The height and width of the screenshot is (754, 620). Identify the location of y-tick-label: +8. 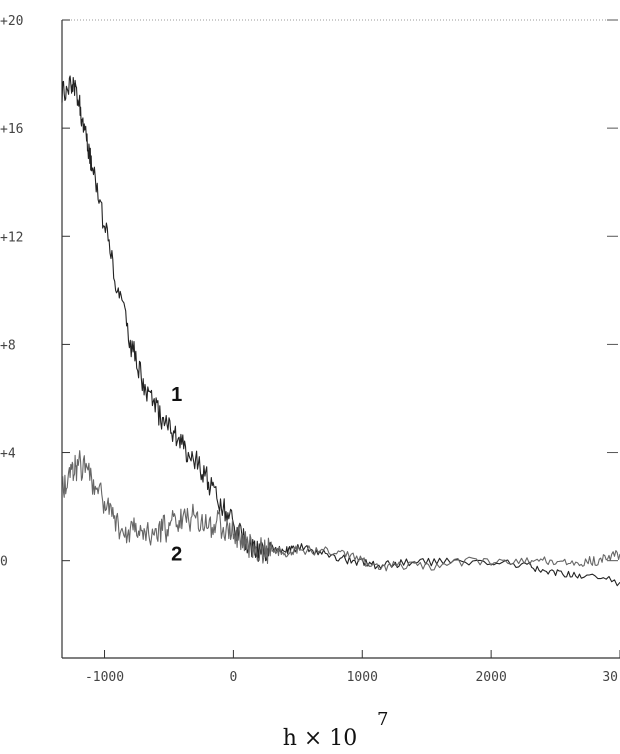
(8, 345).